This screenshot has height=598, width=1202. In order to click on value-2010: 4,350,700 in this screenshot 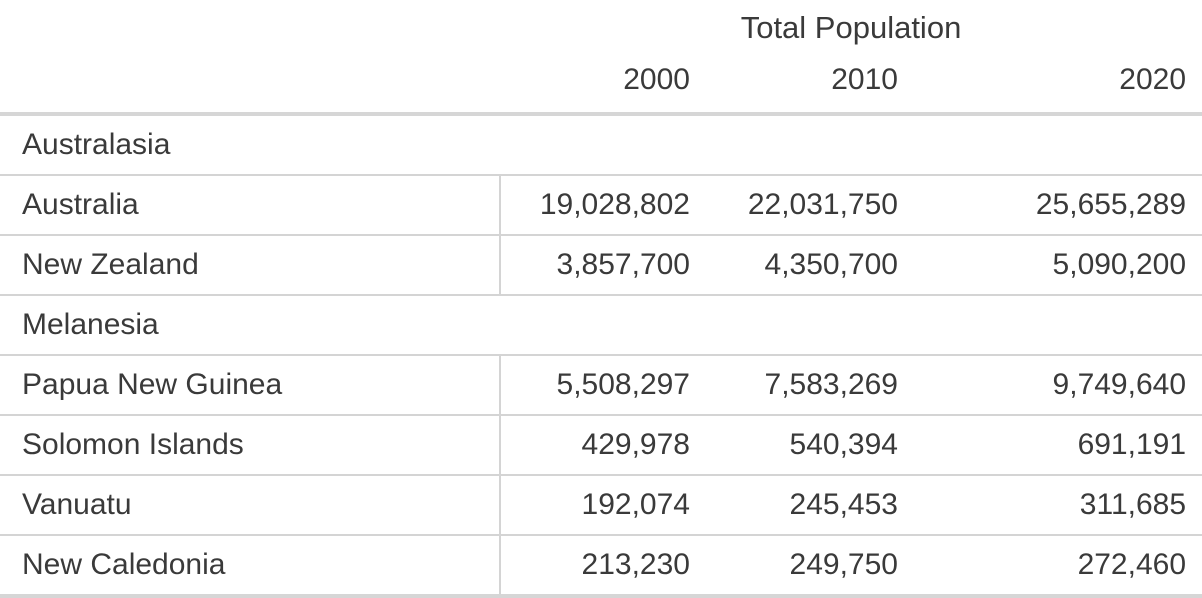, I will do `click(831, 264)`.